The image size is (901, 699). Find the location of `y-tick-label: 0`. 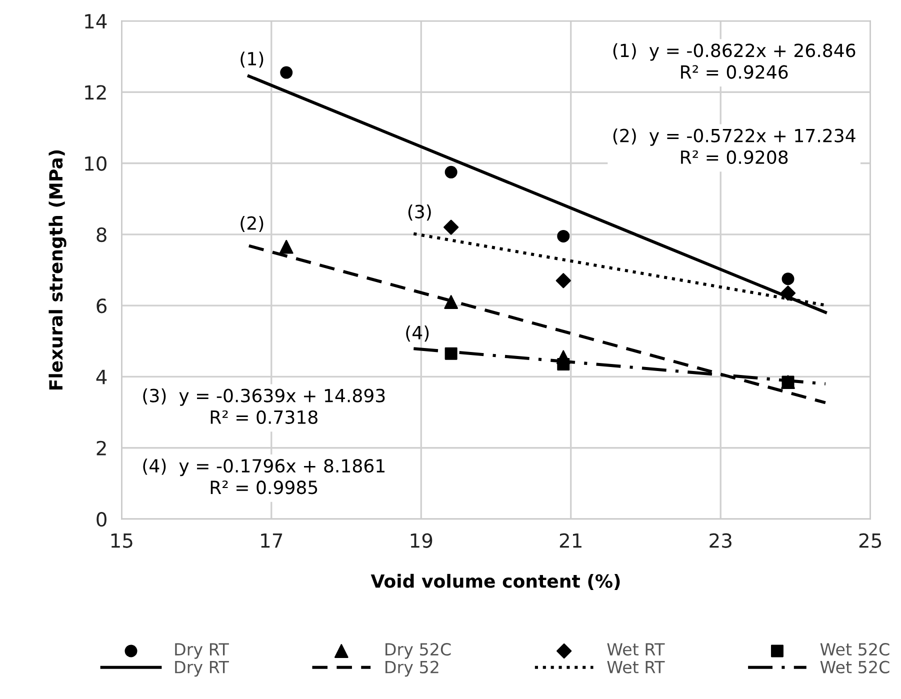

y-tick-label: 0 is located at coordinates (101, 519).